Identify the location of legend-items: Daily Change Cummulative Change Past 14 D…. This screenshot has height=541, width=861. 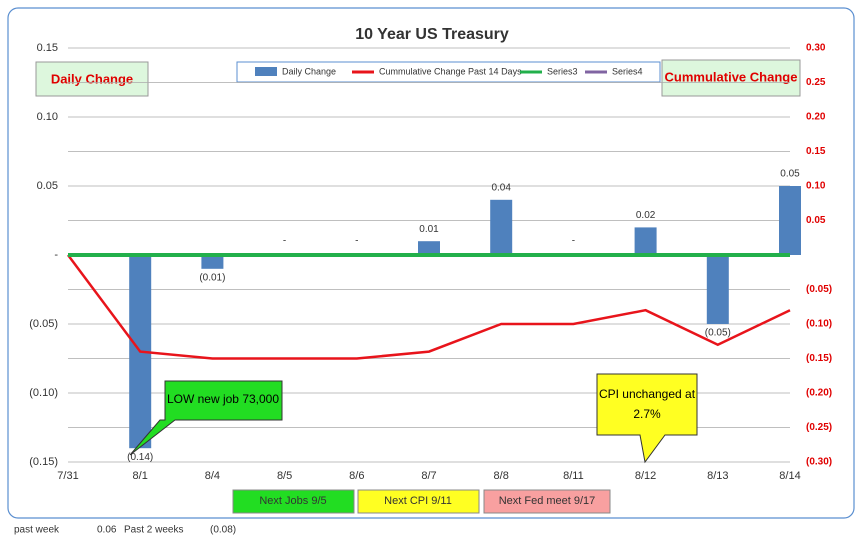
(449, 71).